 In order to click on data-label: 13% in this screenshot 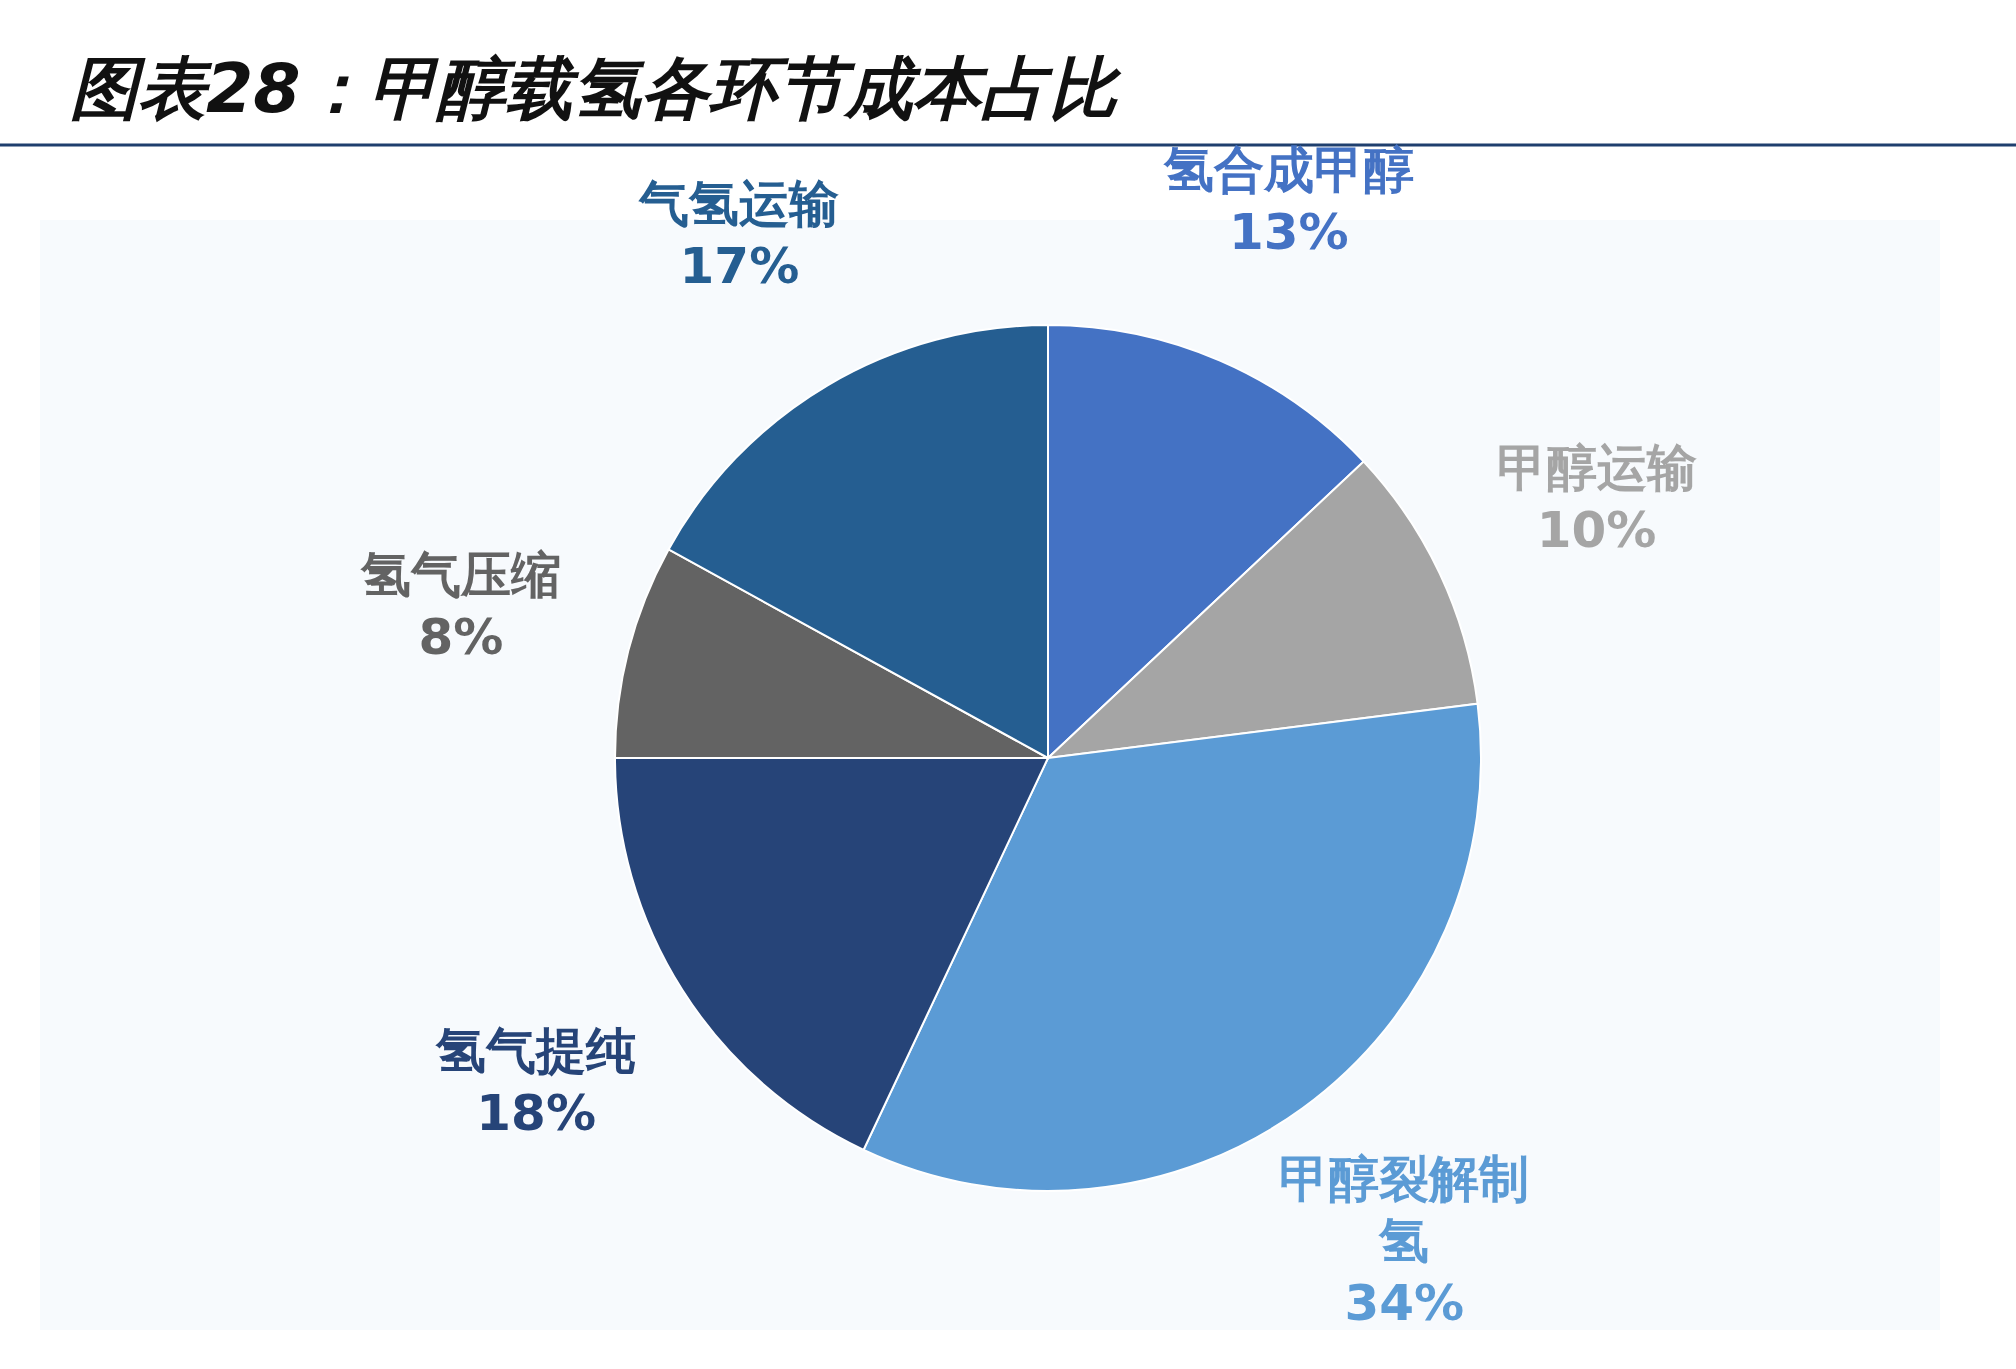, I will do `click(1288, 231)`.